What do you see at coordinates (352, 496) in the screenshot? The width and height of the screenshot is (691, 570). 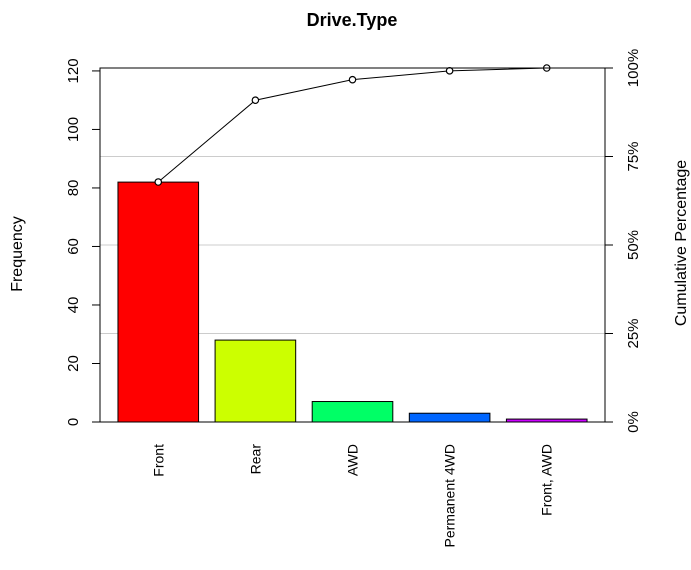 I see `category-labels: Front Rear AWD Permanent 4WD Front, AWD` at bounding box center [352, 496].